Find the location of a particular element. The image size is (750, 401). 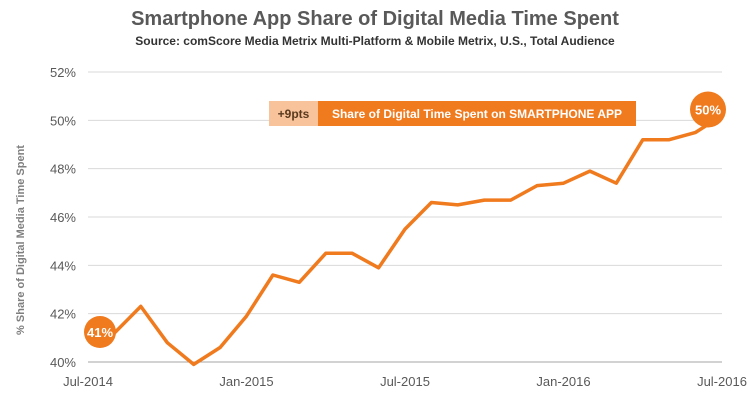

legend-box is located at coordinates (477, 113).